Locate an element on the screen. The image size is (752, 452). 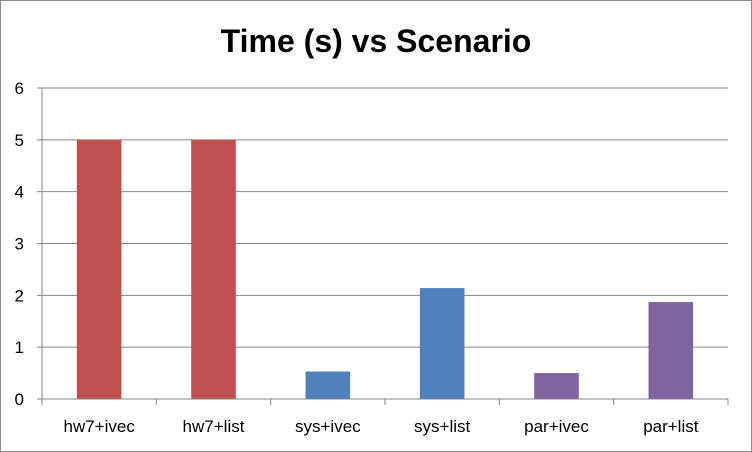
bar-par-list is located at coordinates (671, 350).